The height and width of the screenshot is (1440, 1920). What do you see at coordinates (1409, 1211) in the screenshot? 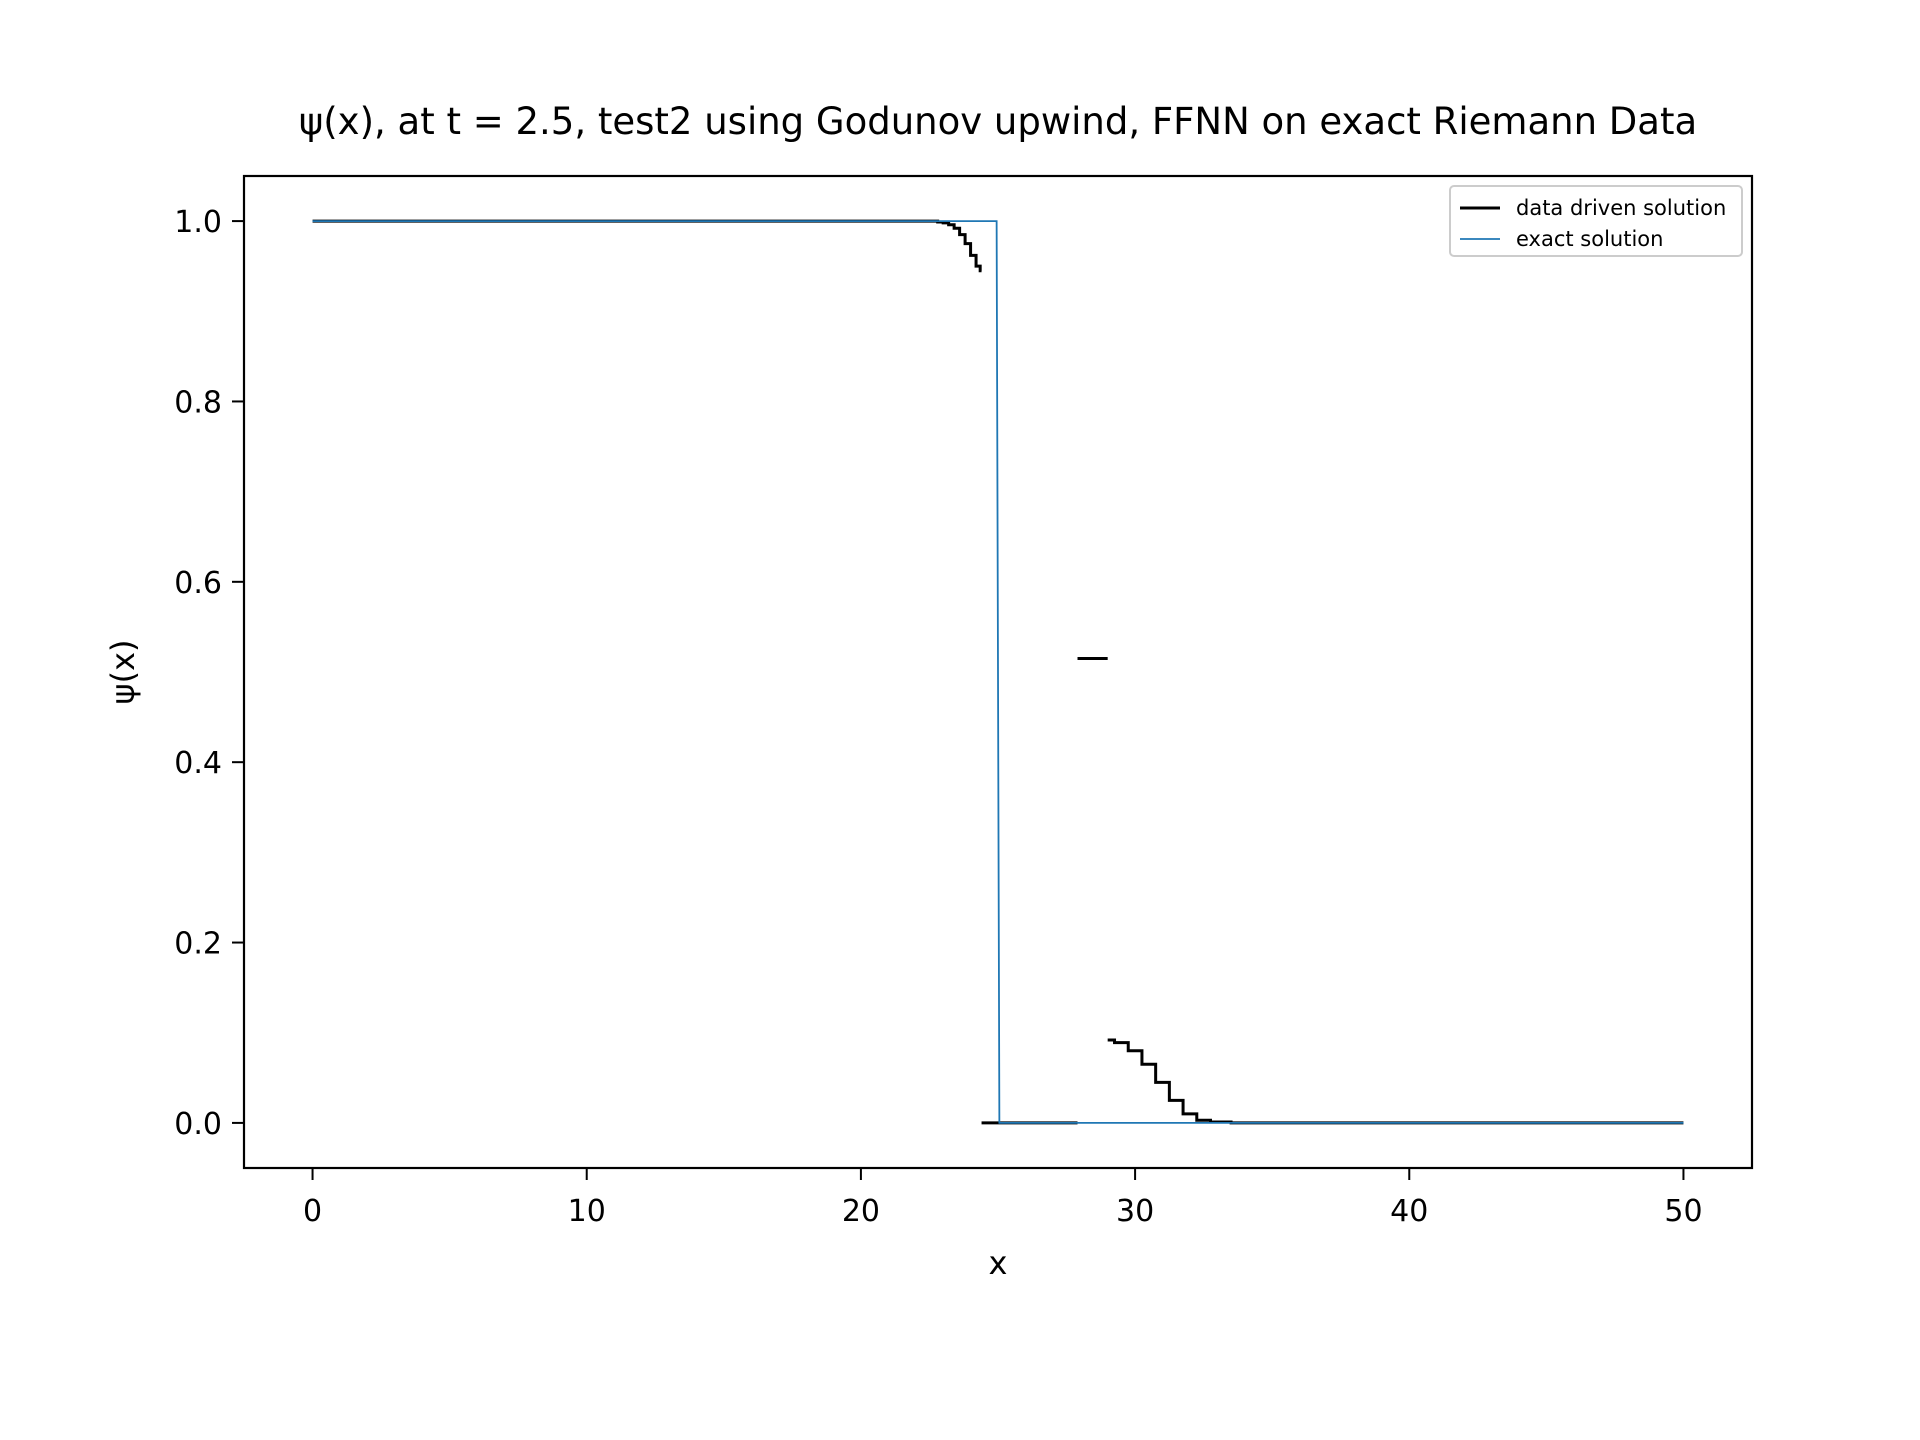
I see `x-tick-label: 40` at bounding box center [1409, 1211].